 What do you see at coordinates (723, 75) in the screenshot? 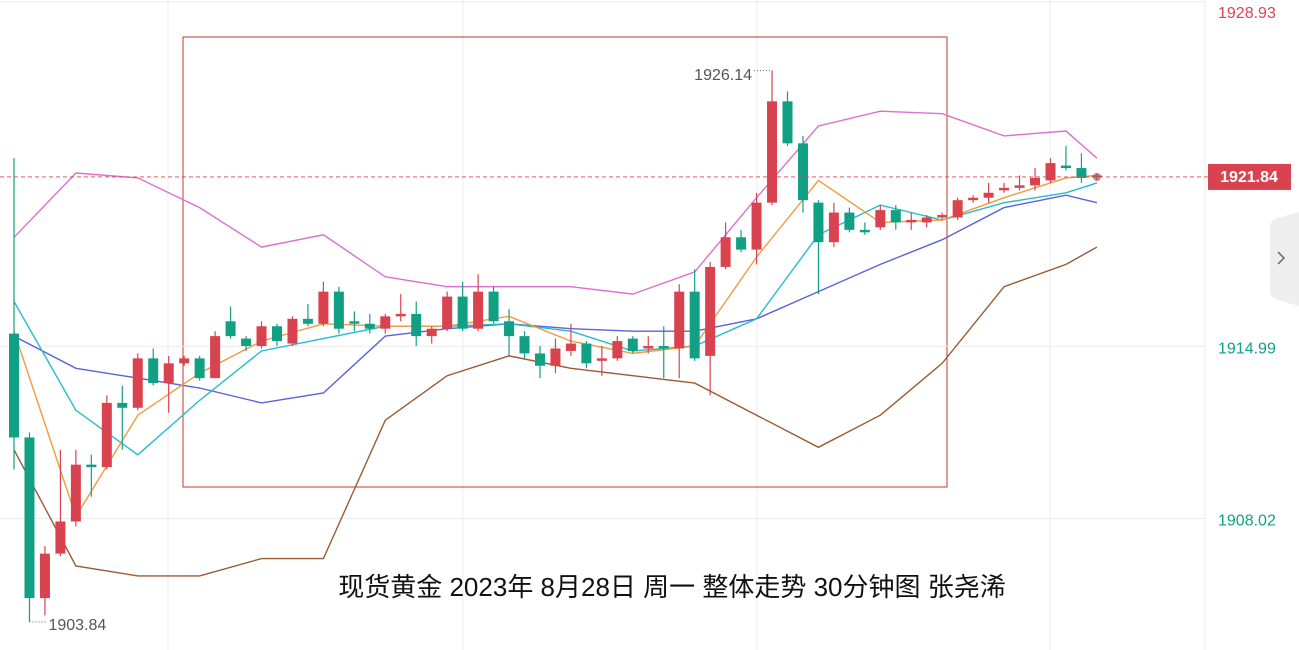
I see `high-label: 1926.14` at bounding box center [723, 75].